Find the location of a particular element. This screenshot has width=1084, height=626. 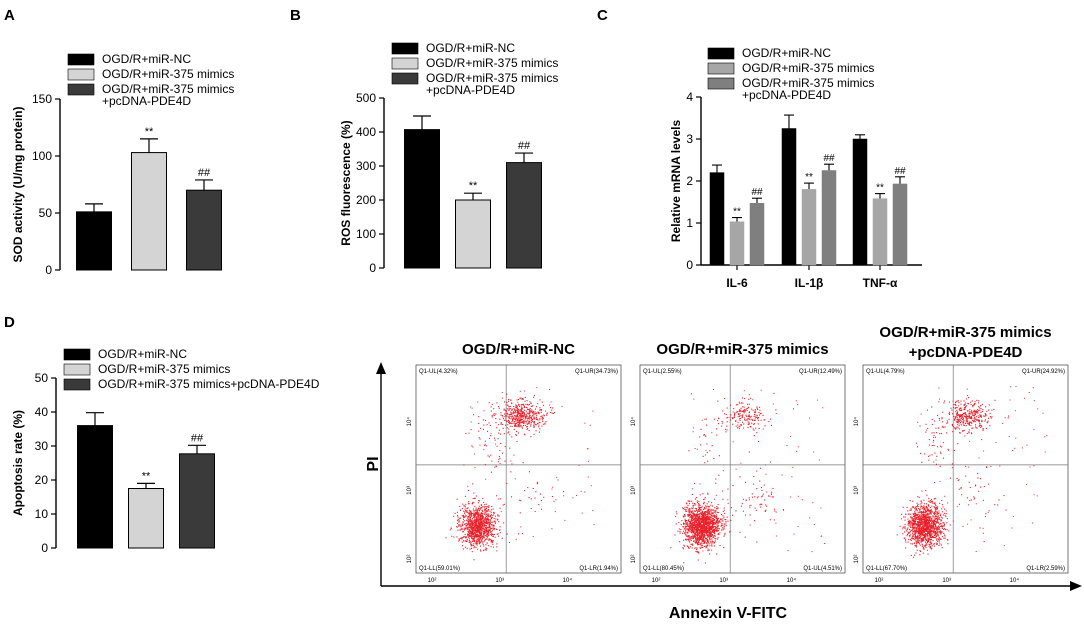

quadrant-label-ul: Q1-UL(4.79%) is located at coordinates (885, 372).